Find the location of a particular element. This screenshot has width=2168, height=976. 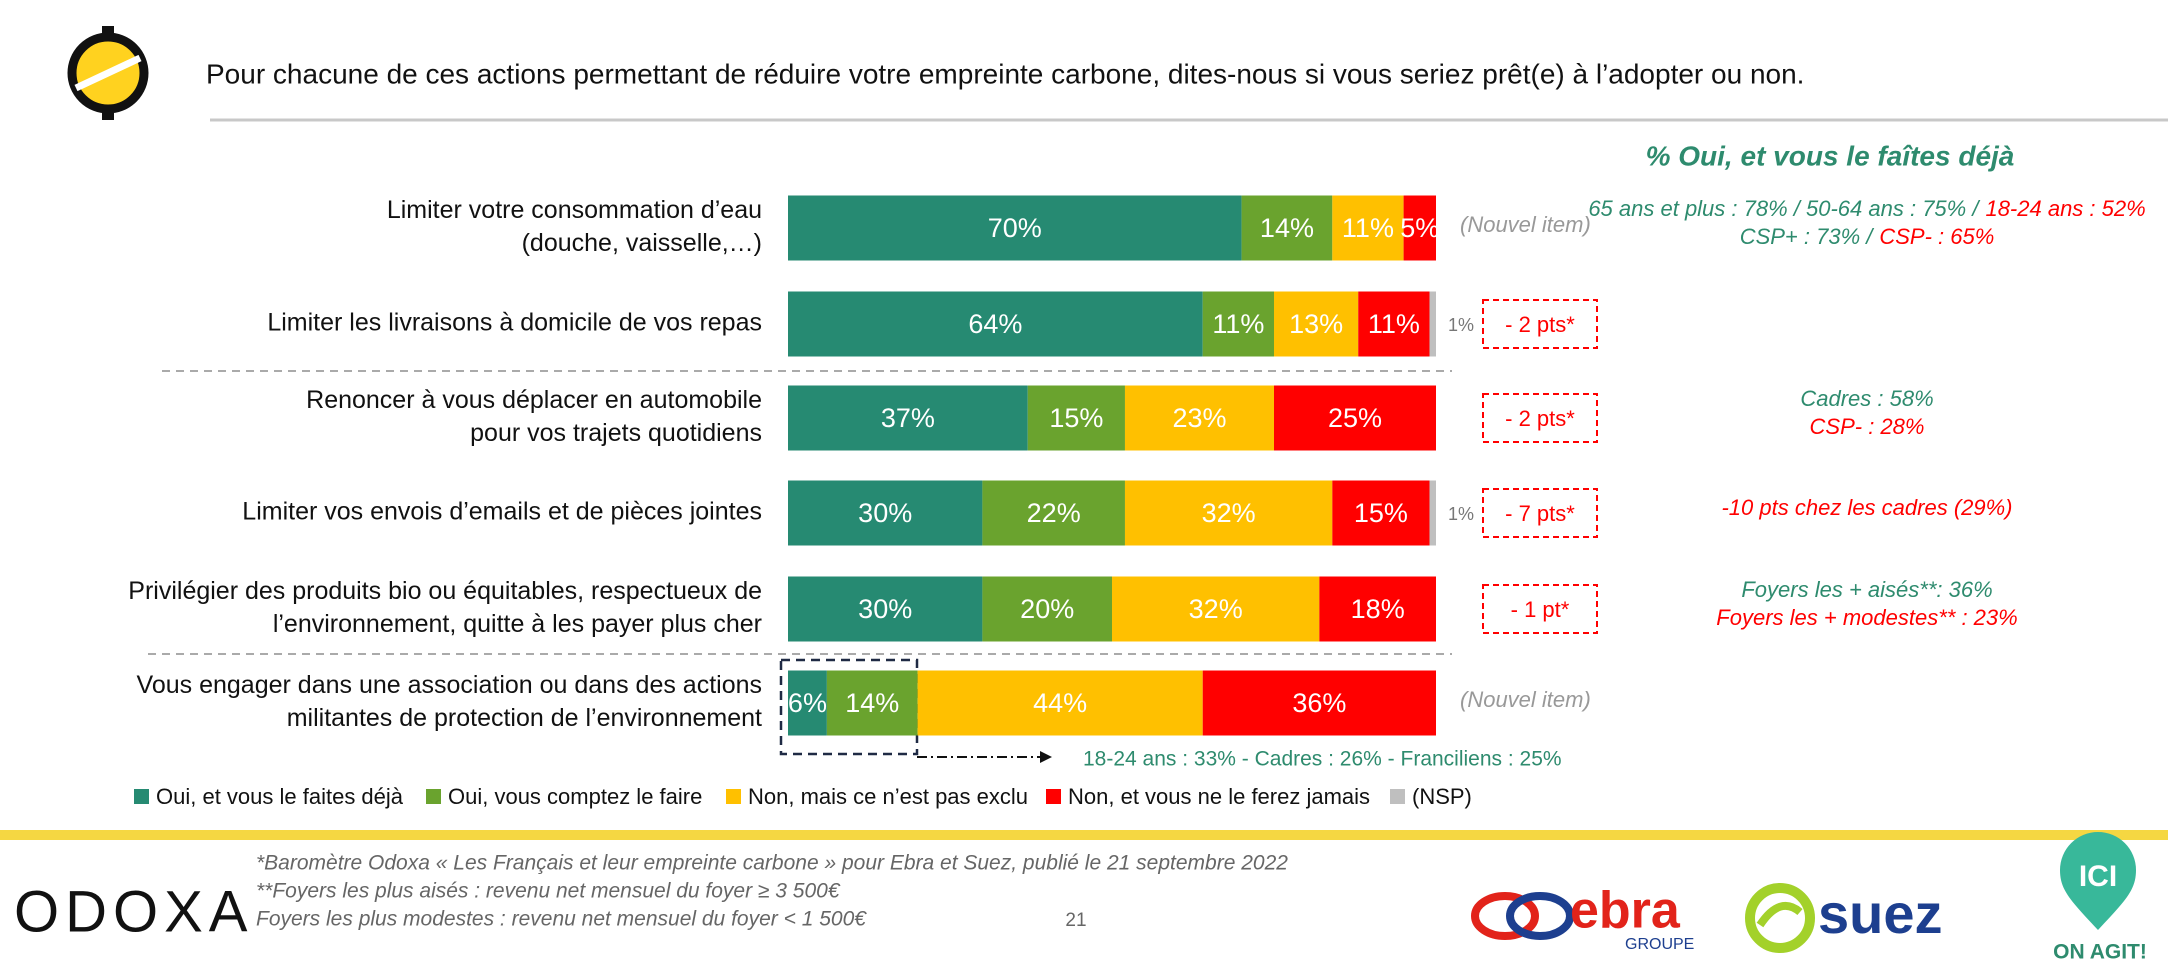

value-label: 20% is located at coordinates (1047, 609).